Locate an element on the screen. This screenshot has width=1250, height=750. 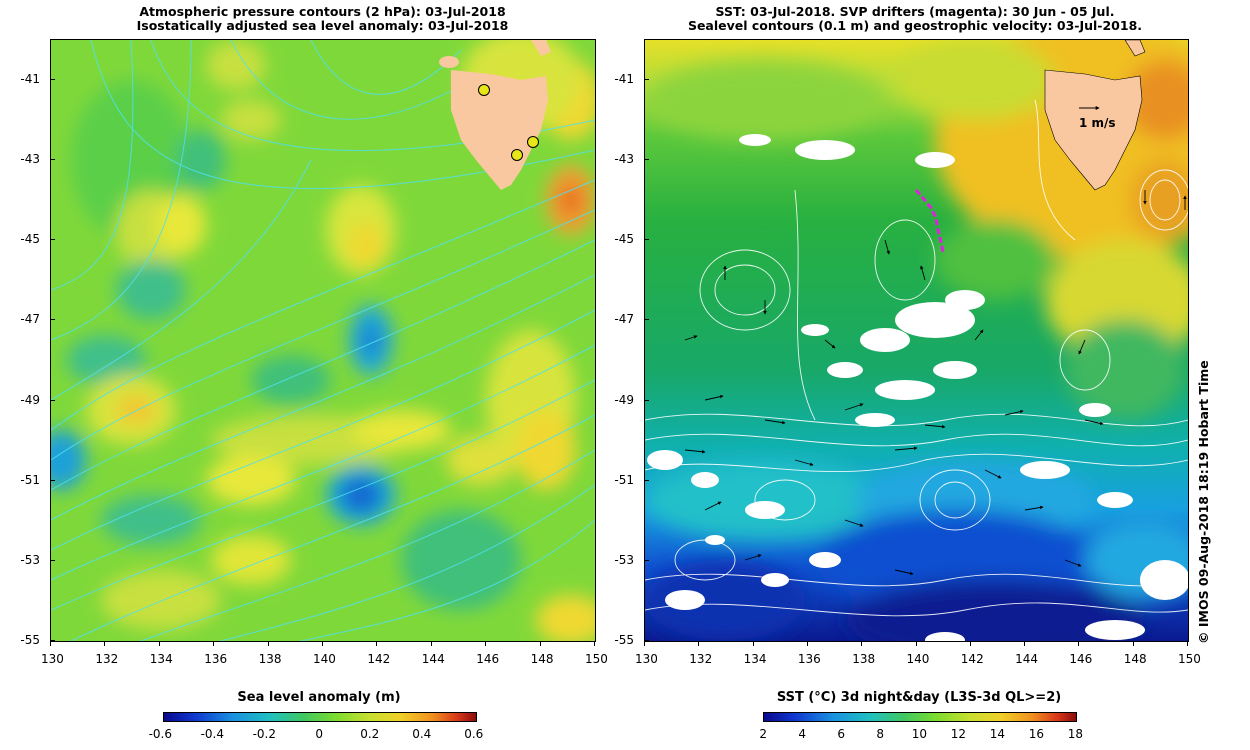
imos-watermark: © IMOS 09-Aug-2018 18:19 Hobart Time is located at coordinates (1203, 502).